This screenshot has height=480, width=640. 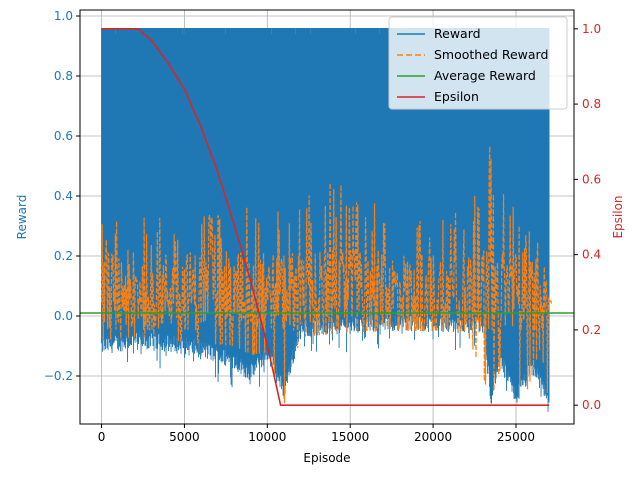 I want to click on legend-item-reward: Reward, so click(x=439, y=33).